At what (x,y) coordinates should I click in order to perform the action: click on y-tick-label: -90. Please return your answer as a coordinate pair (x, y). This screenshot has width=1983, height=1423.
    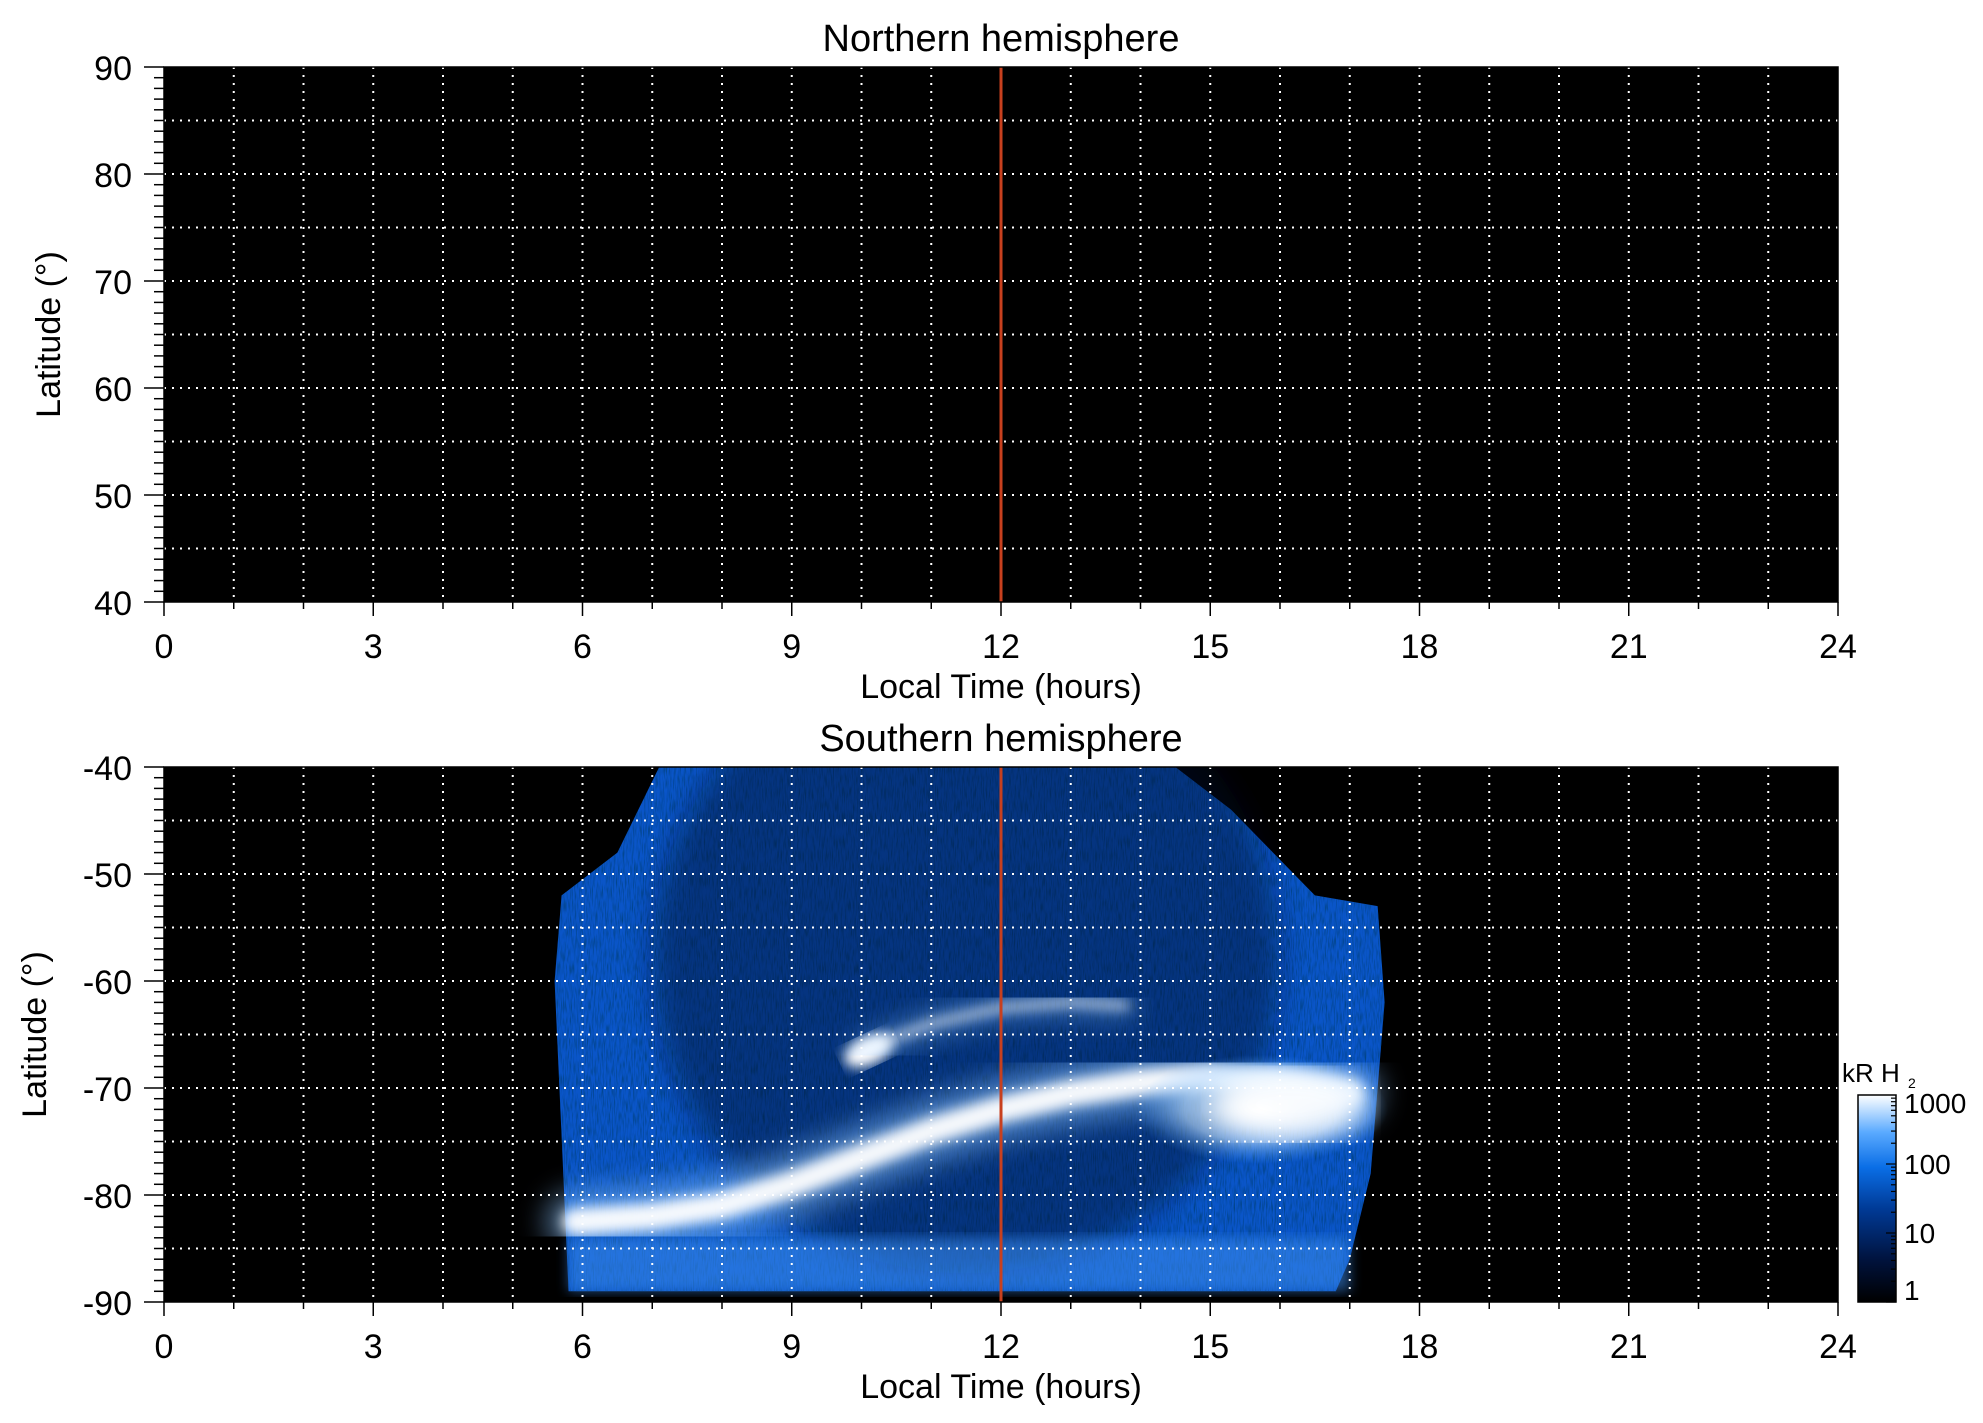
    Looking at the image, I should click on (107, 1304).